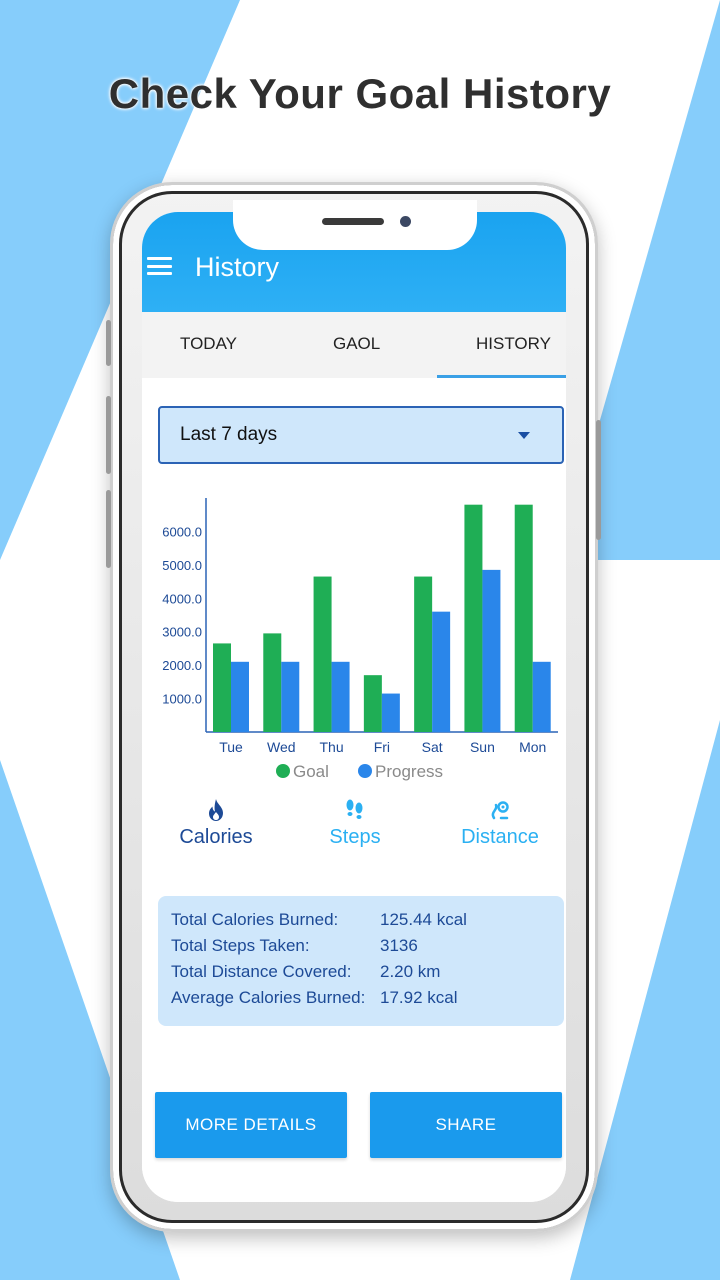 This screenshot has height=1280, width=720. Describe the element at coordinates (532, 747) in the screenshot. I see `x-tick-label: Mon` at that location.